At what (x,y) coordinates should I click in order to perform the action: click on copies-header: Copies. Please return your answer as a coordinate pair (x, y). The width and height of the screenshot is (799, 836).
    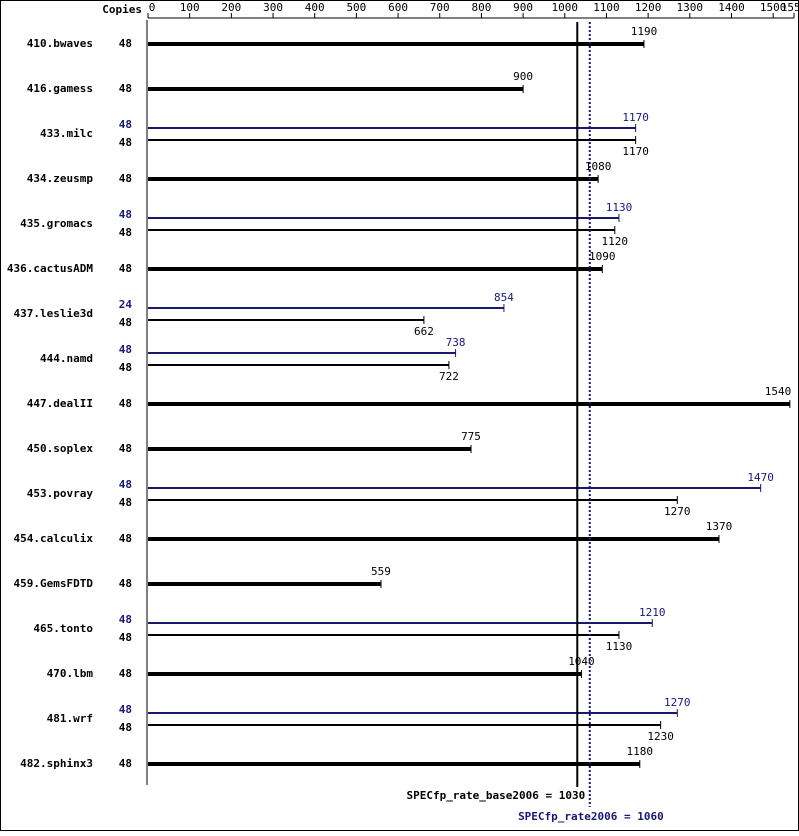
    Looking at the image, I should click on (122, 9).